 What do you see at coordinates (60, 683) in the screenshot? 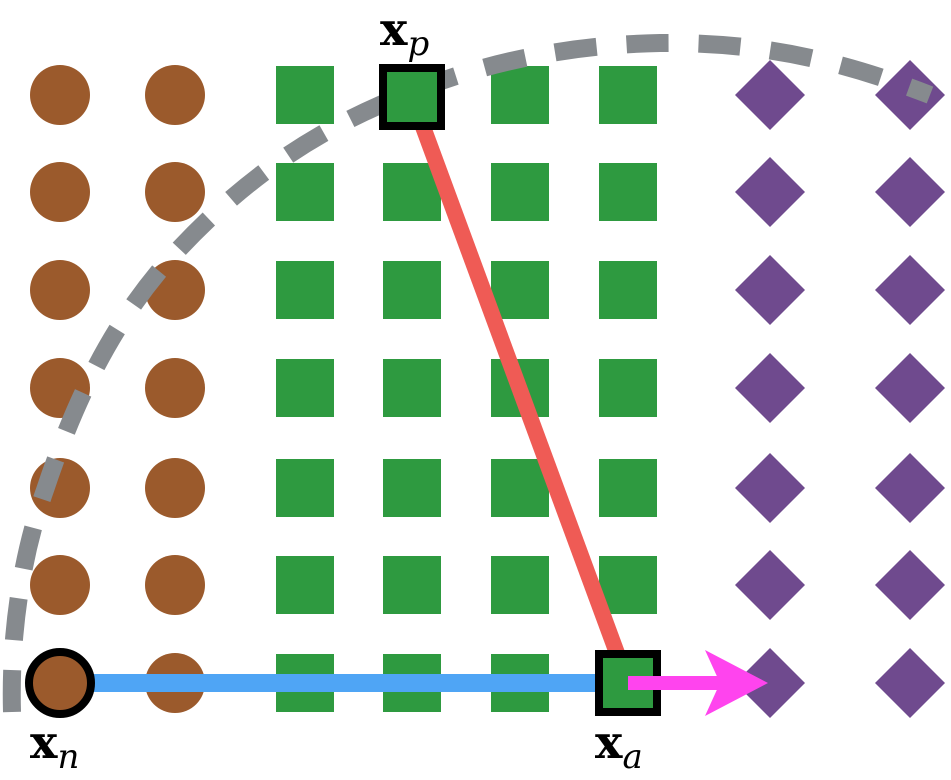
I see `negative-sample` at bounding box center [60, 683].